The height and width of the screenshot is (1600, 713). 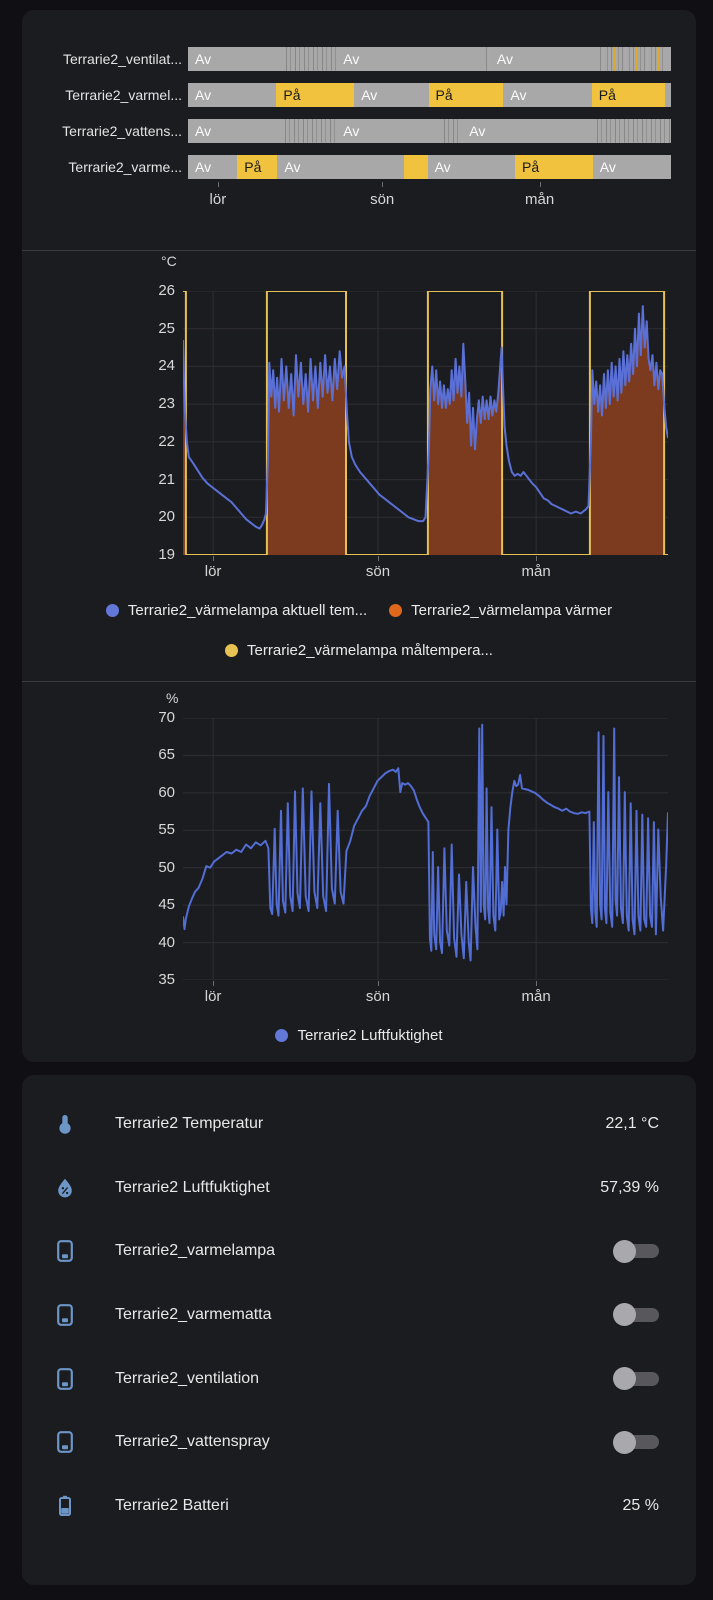 What do you see at coordinates (189, 1123) in the screenshot?
I see `entity-name: Terrarie2 Temperatur` at bounding box center [189, 1123].